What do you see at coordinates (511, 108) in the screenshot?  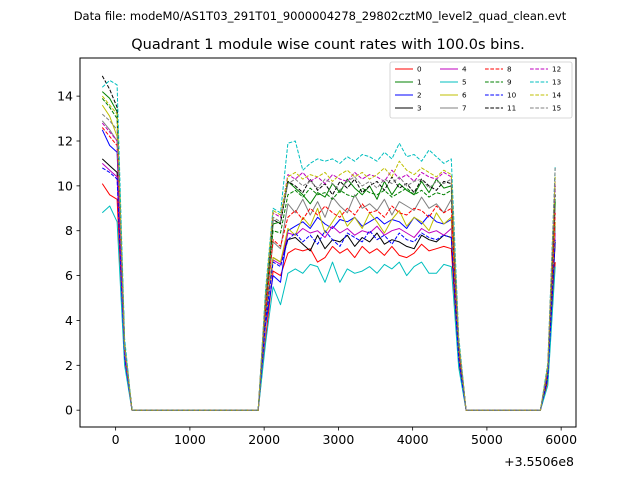 I see `legend-label-11: 11` at bounding box center [511, 108].